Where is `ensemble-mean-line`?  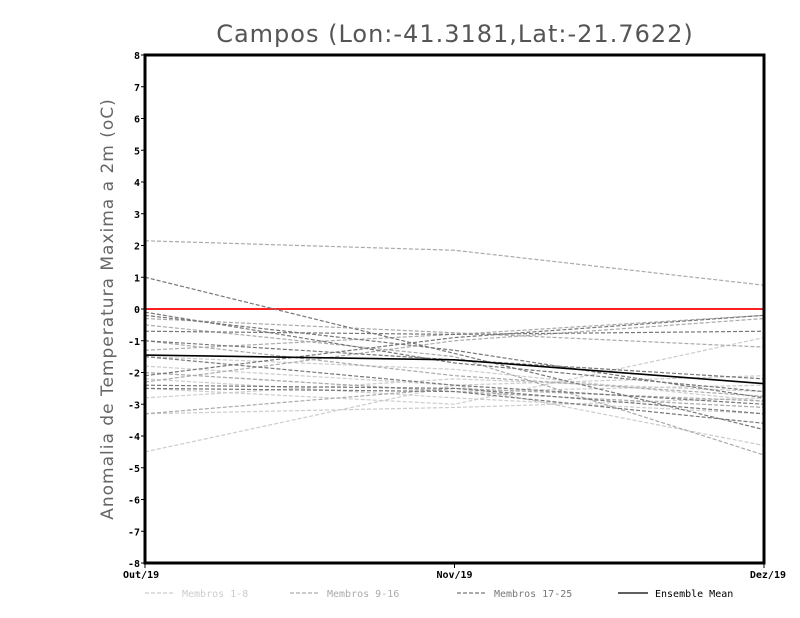
ensemble-mean-line is located at coordinates (454, 369).